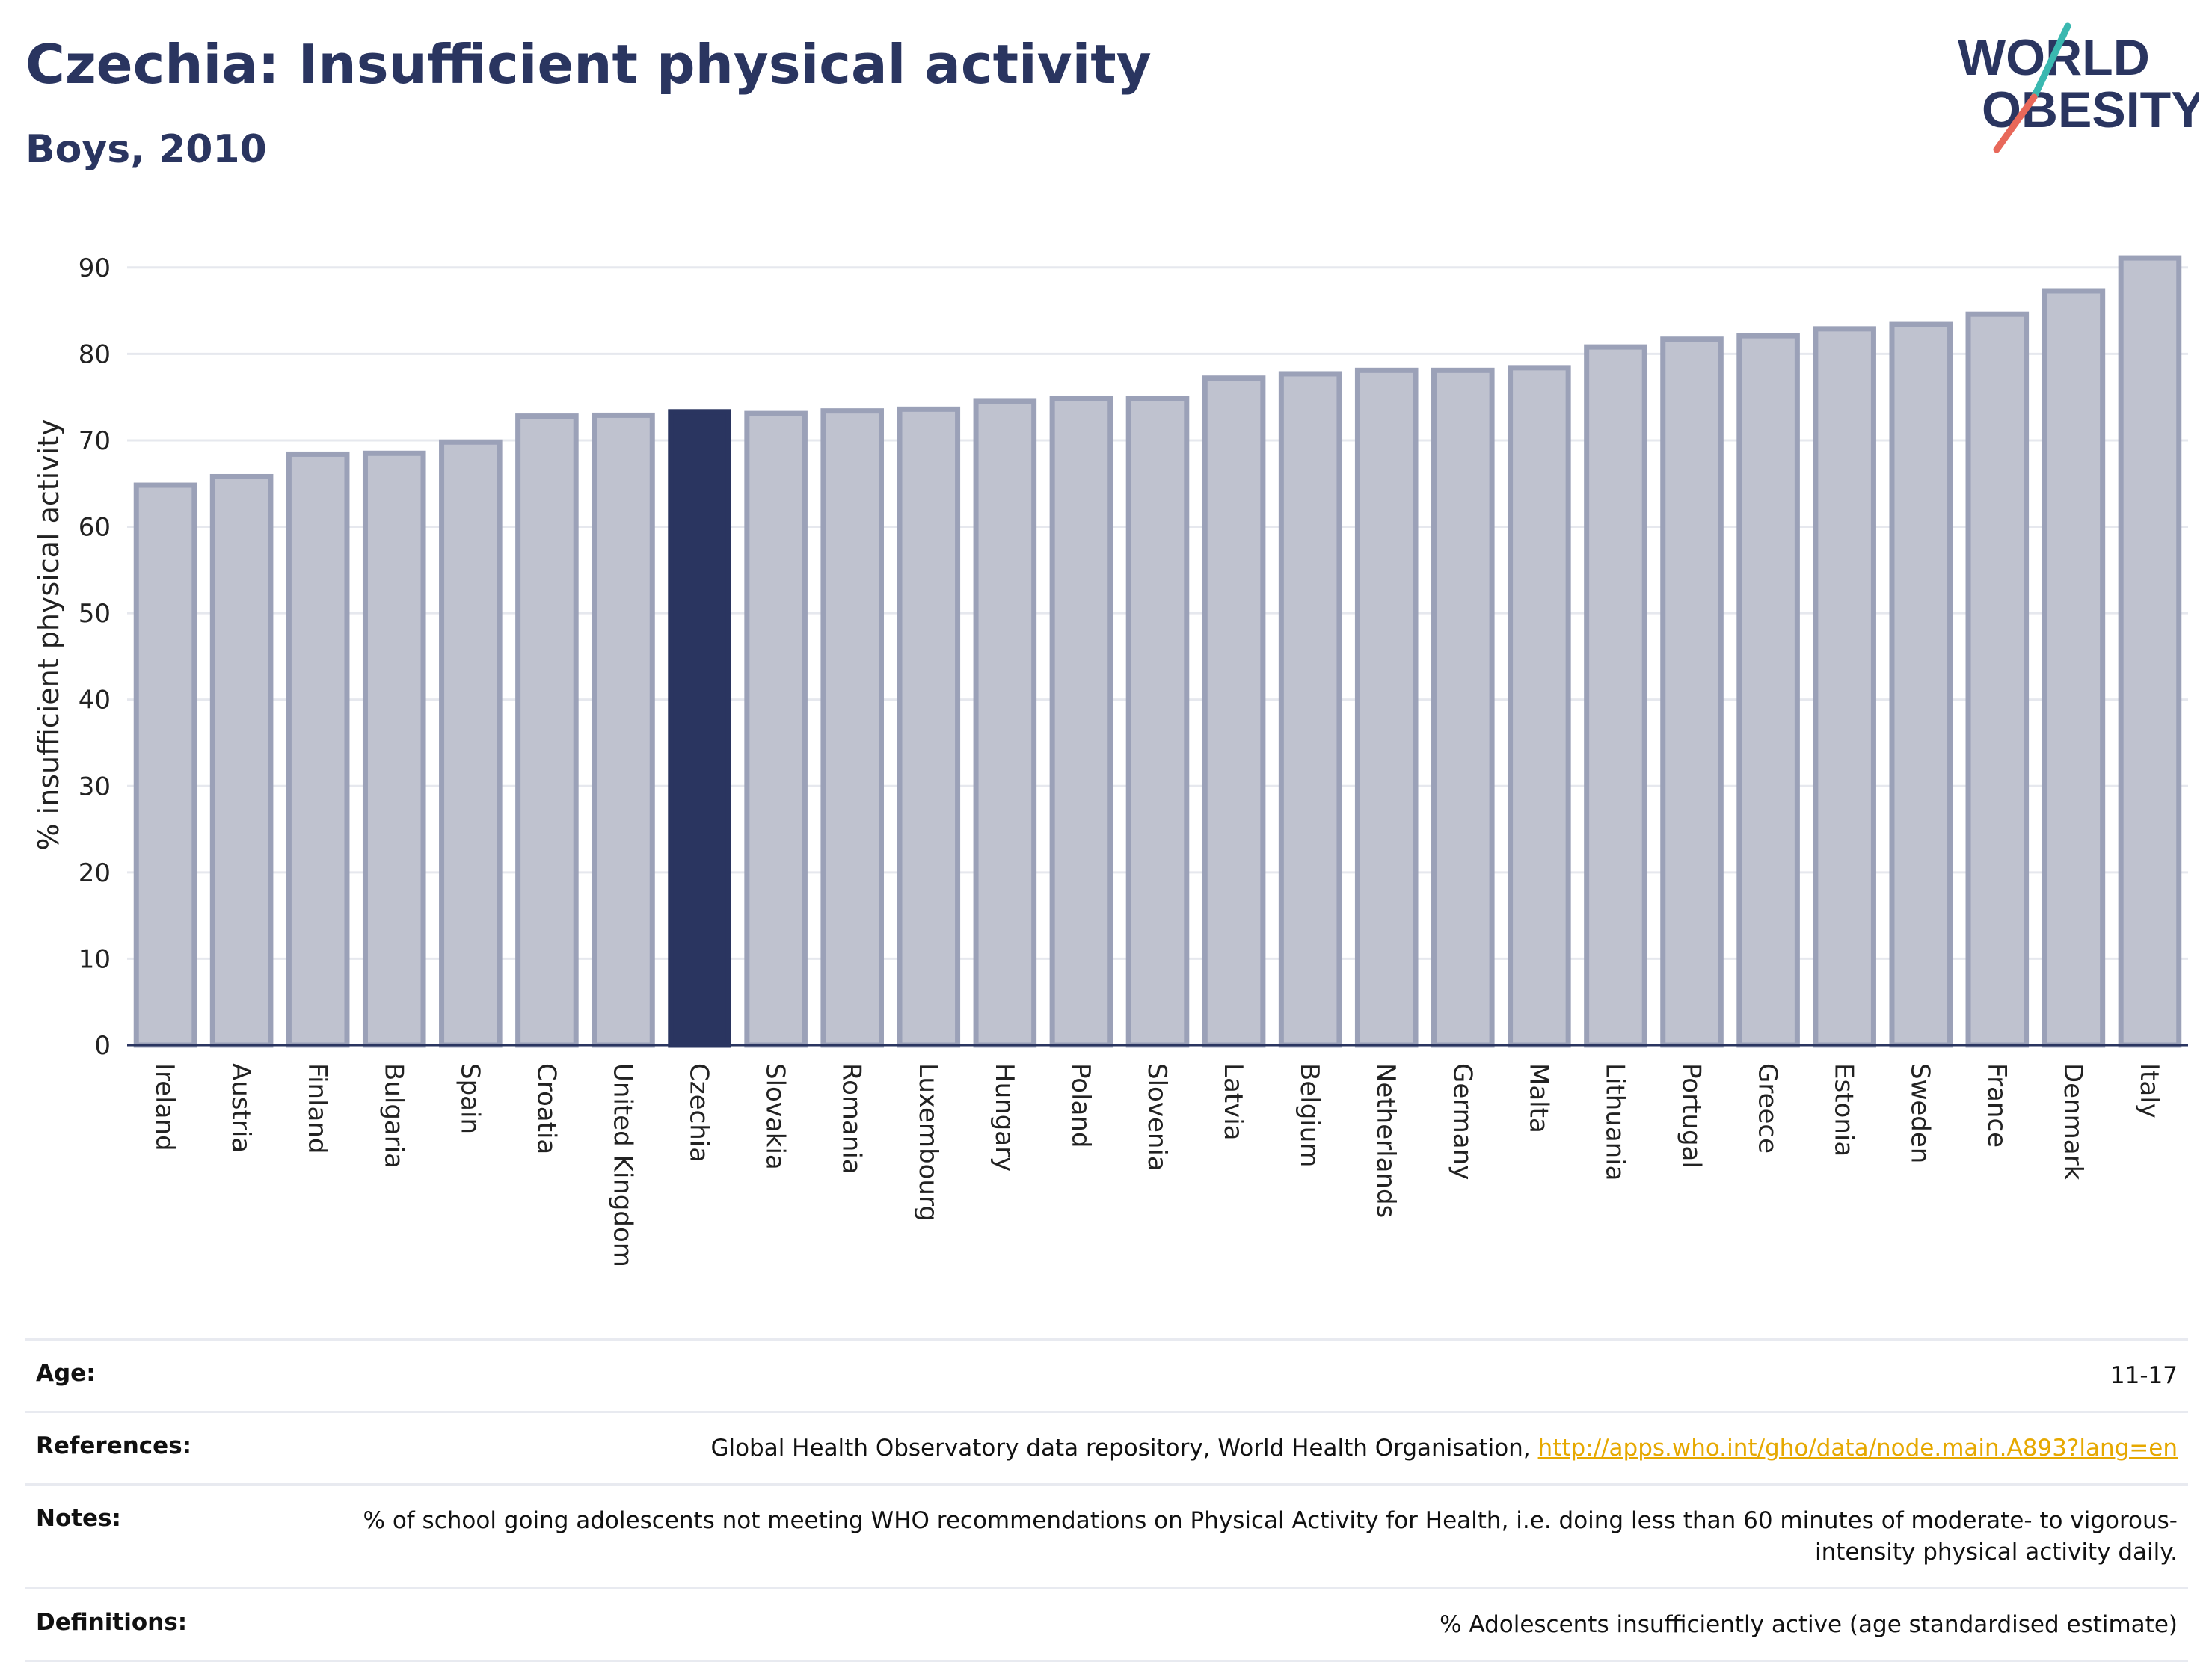 The width and height of the screenshot is (2212, 1662). Describe the element at coordinates (95, 786) in the screenshot. I see `y-tick-label: 30` at that location.